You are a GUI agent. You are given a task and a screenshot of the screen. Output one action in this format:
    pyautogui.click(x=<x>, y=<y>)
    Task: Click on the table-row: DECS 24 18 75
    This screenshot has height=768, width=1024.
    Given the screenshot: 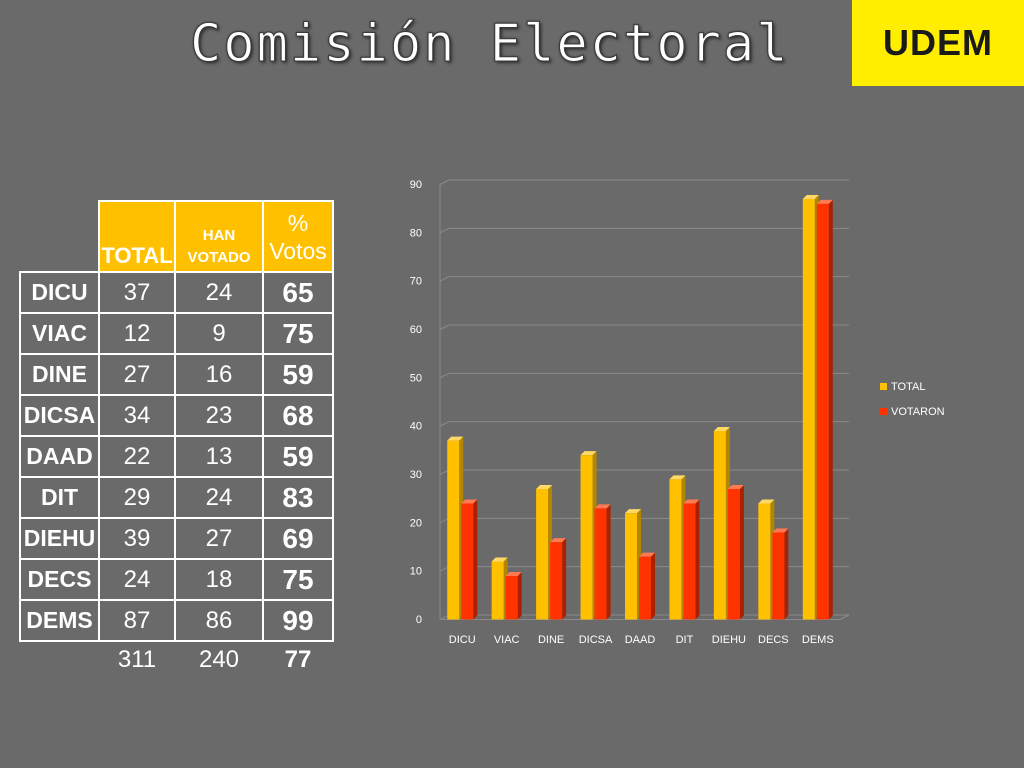 What is the action you would take?
    pyautogui.click(x=176, y=579)
    